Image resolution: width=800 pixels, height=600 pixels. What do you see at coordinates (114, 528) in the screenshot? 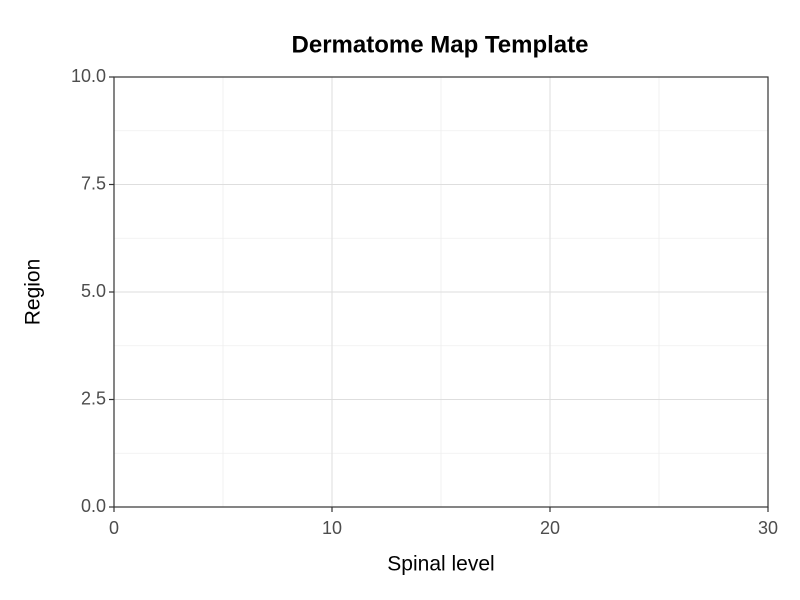
I see `x-tick-label: 0` at bounding box center [114, 528].